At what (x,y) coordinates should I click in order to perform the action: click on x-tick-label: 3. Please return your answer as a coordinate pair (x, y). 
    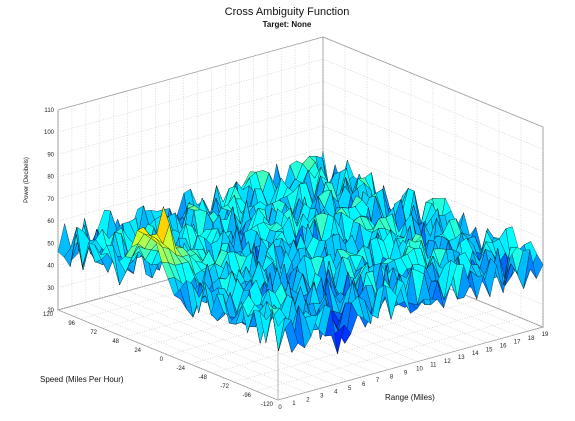
    Looking at the image, I should click on (322, 397).